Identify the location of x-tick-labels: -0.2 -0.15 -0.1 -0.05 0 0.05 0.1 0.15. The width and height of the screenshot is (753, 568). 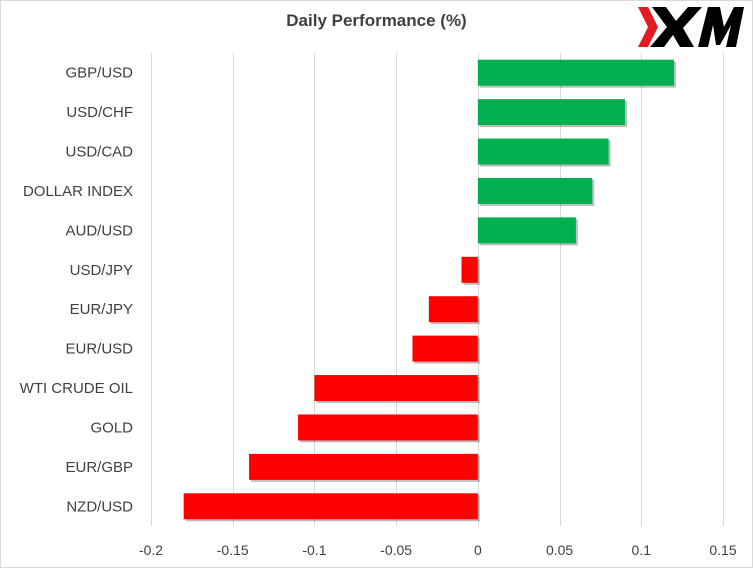
(438, 550).